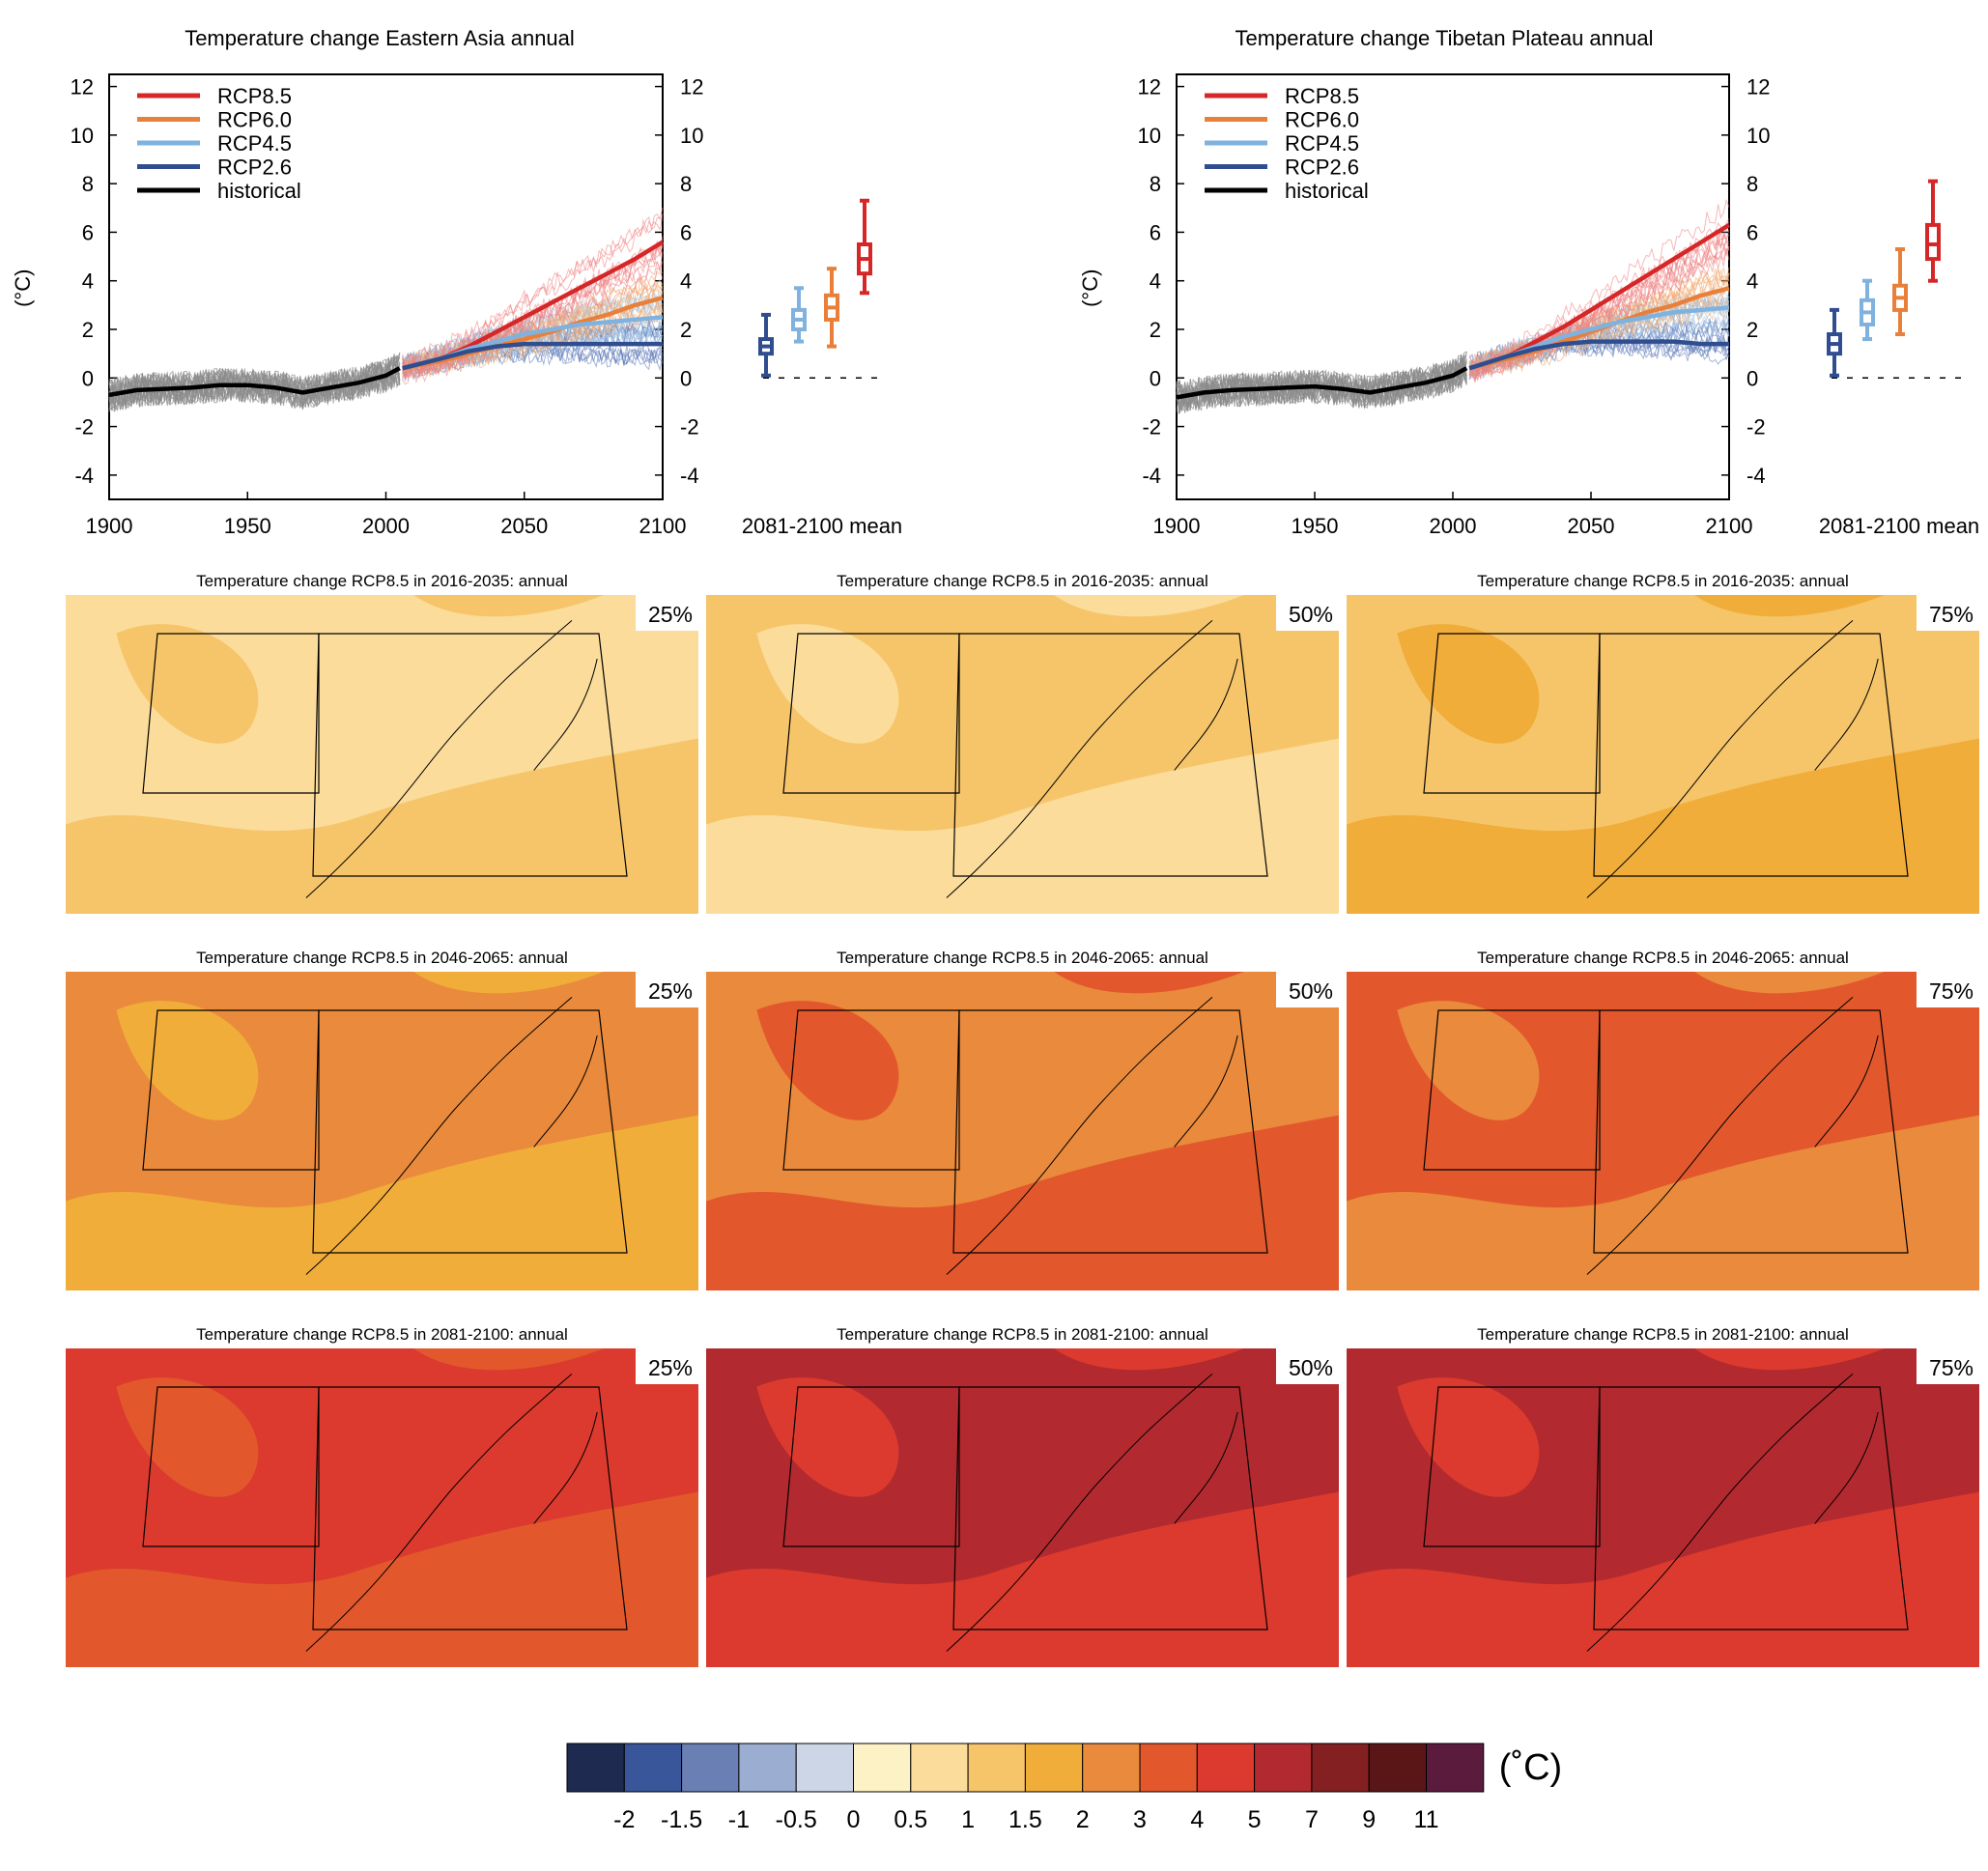 This screenshot has height=1871, width=1988. Describe the element at coordinates (686, 281) in the screenshot. I see `y-tick-label-right: 4` at that location.